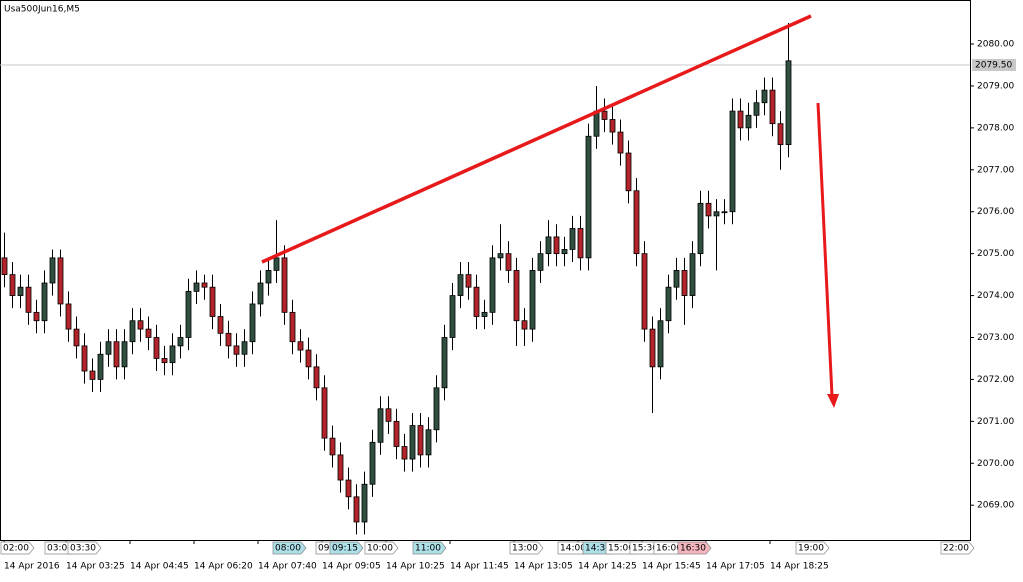 Image resolution: width=1023 pixels, height=582 pixels. I want to click on time-marker-label: 09:15, so click(345, 549).